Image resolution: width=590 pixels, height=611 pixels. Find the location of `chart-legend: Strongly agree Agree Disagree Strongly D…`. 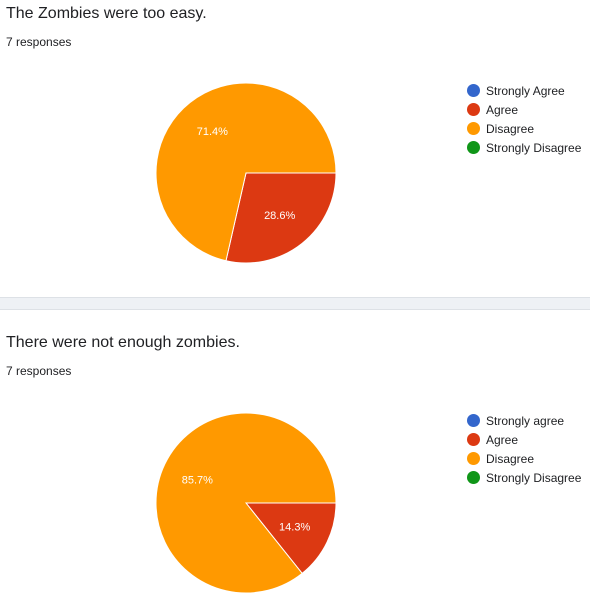

chart-legend: Strongly agree Agree Disagree Strongly D… is located at coordinates (528, 449).